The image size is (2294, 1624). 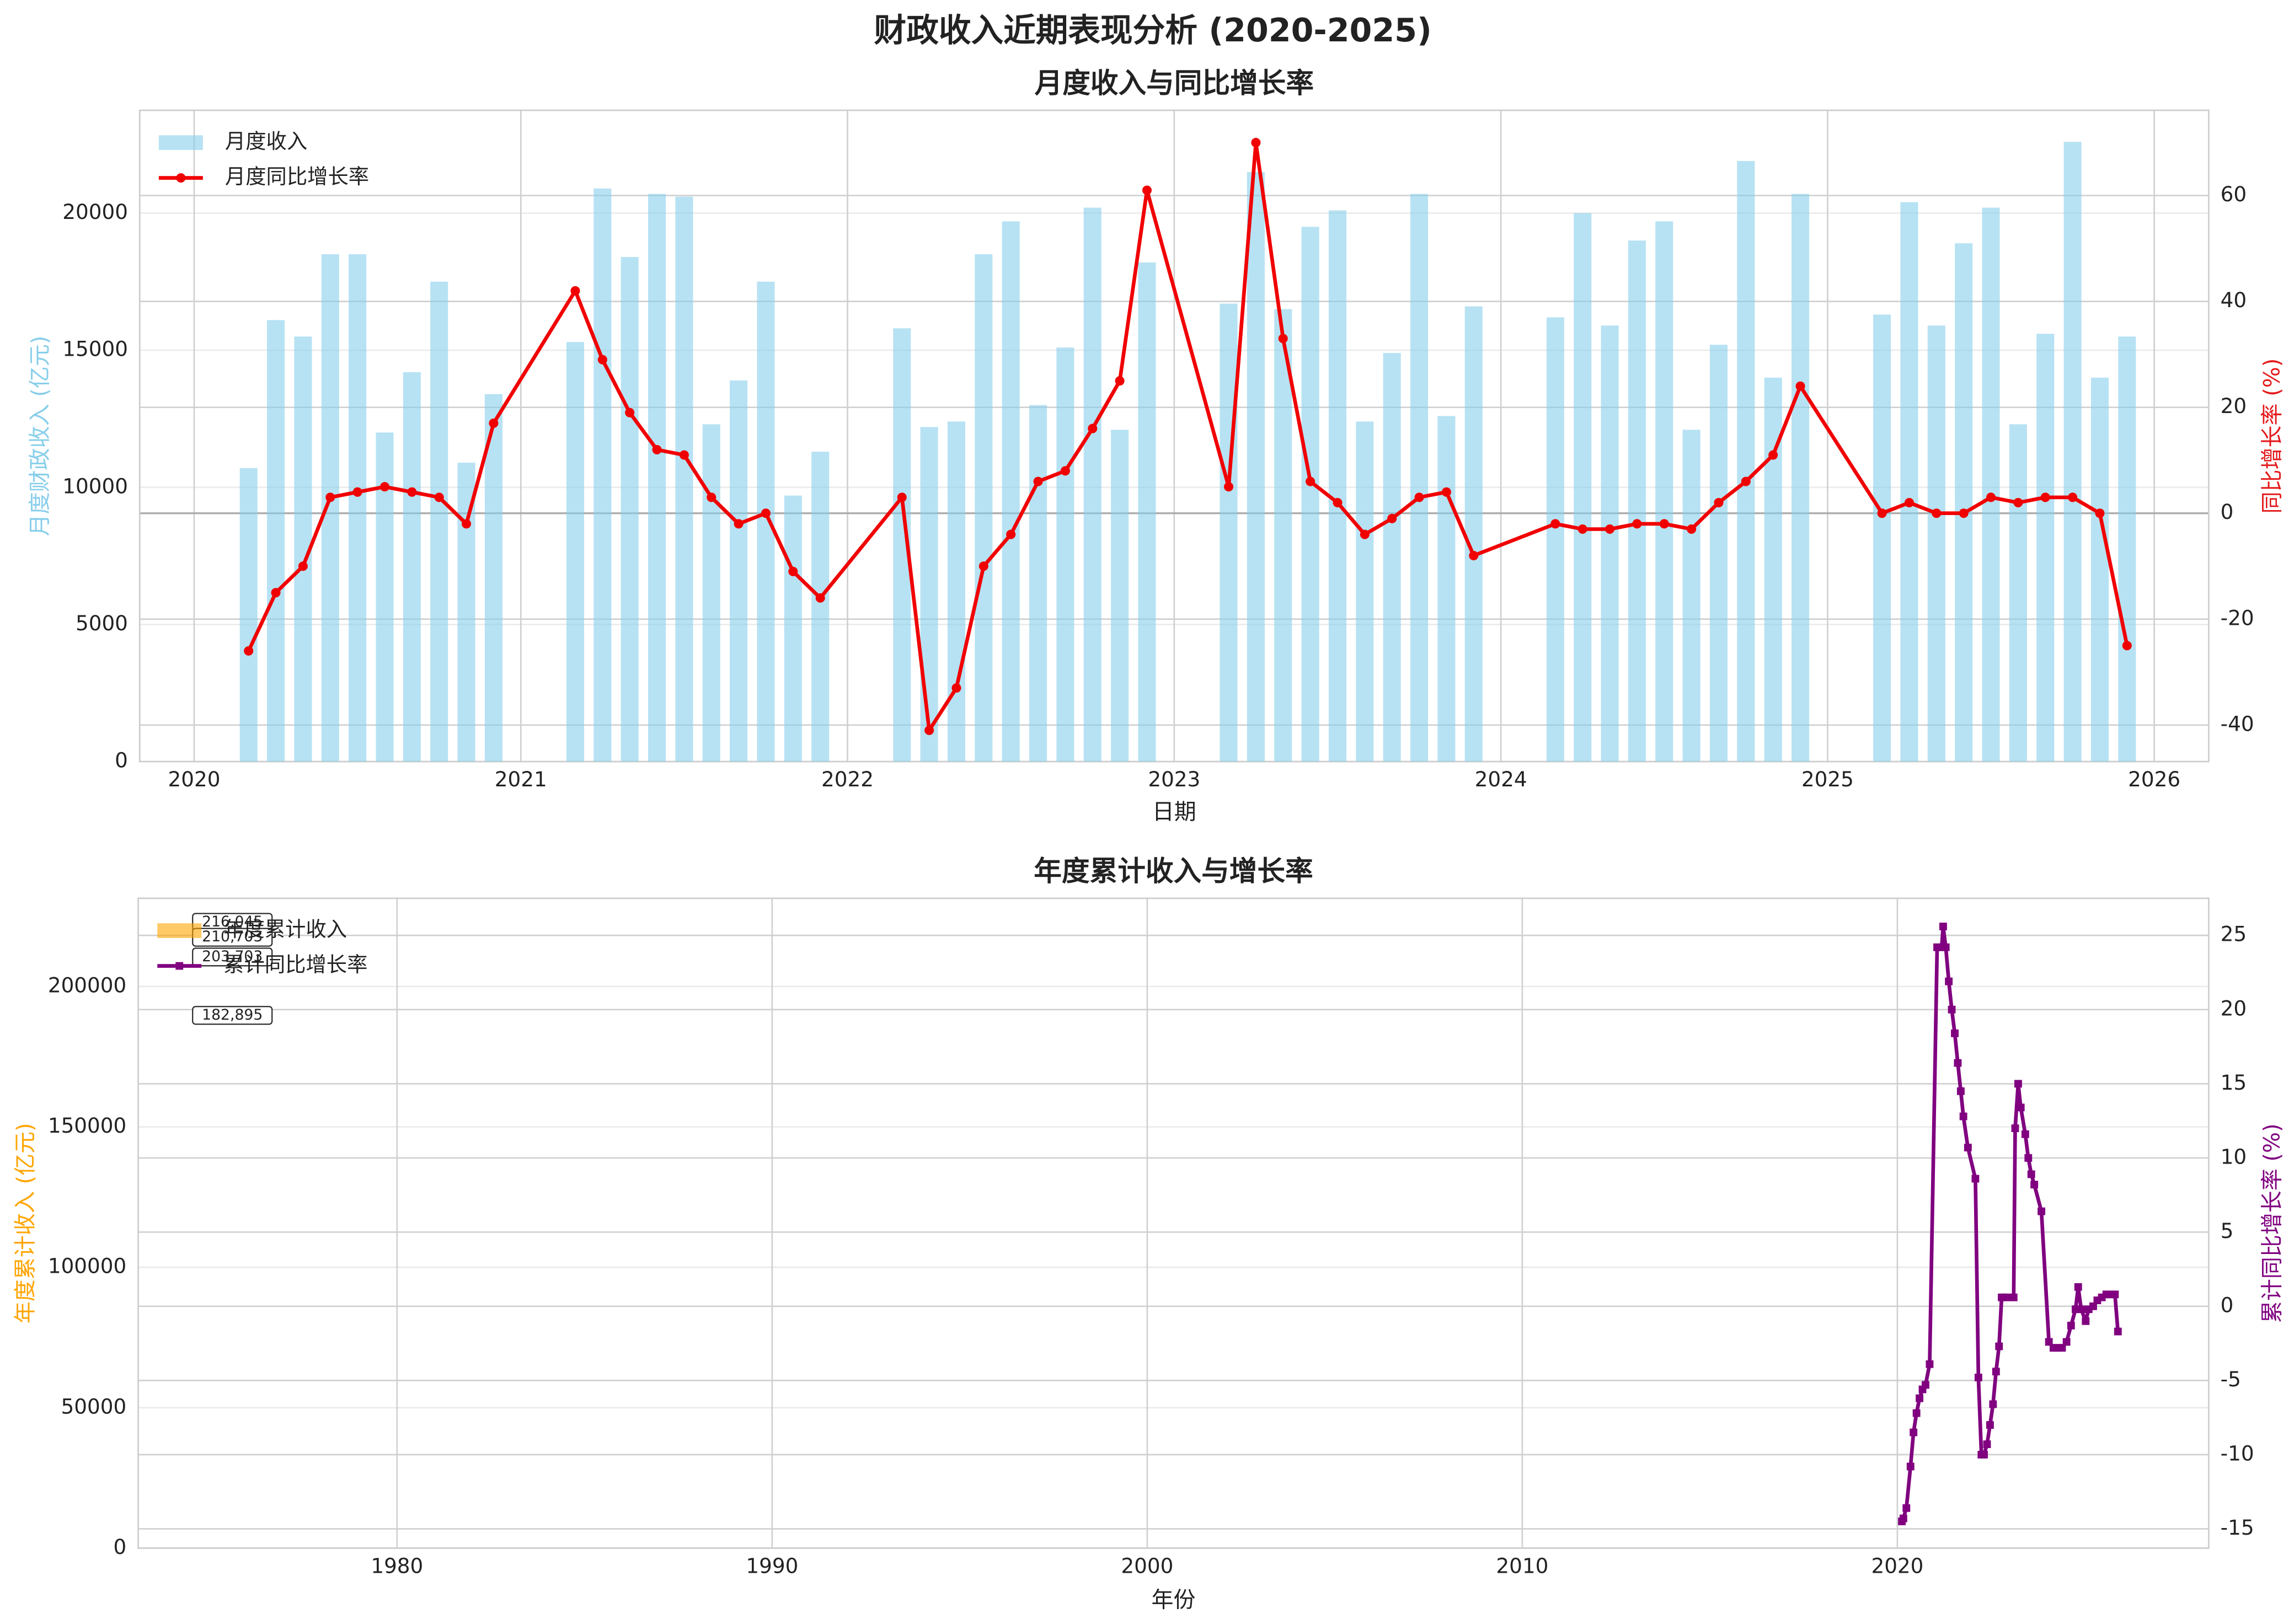 What do you see at coordinates (772, 1566) in the screenshot?
I see `x-tick-label: 1990` at bounding box center [772, 1566].